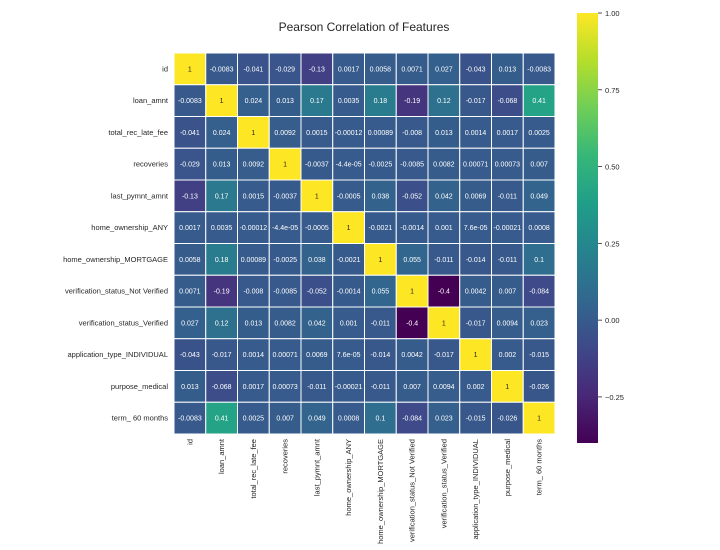 The width and height of the screenshot is (720, 550). Describe the element at coordinates (253, 469) in the screenshot. I see `x-tick-label: total_rec_late_fee` at that location.